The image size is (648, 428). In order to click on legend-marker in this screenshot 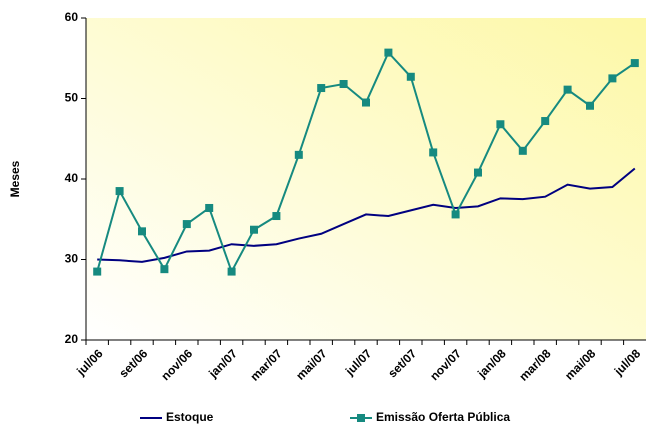, I will do `click(361, 418)`.